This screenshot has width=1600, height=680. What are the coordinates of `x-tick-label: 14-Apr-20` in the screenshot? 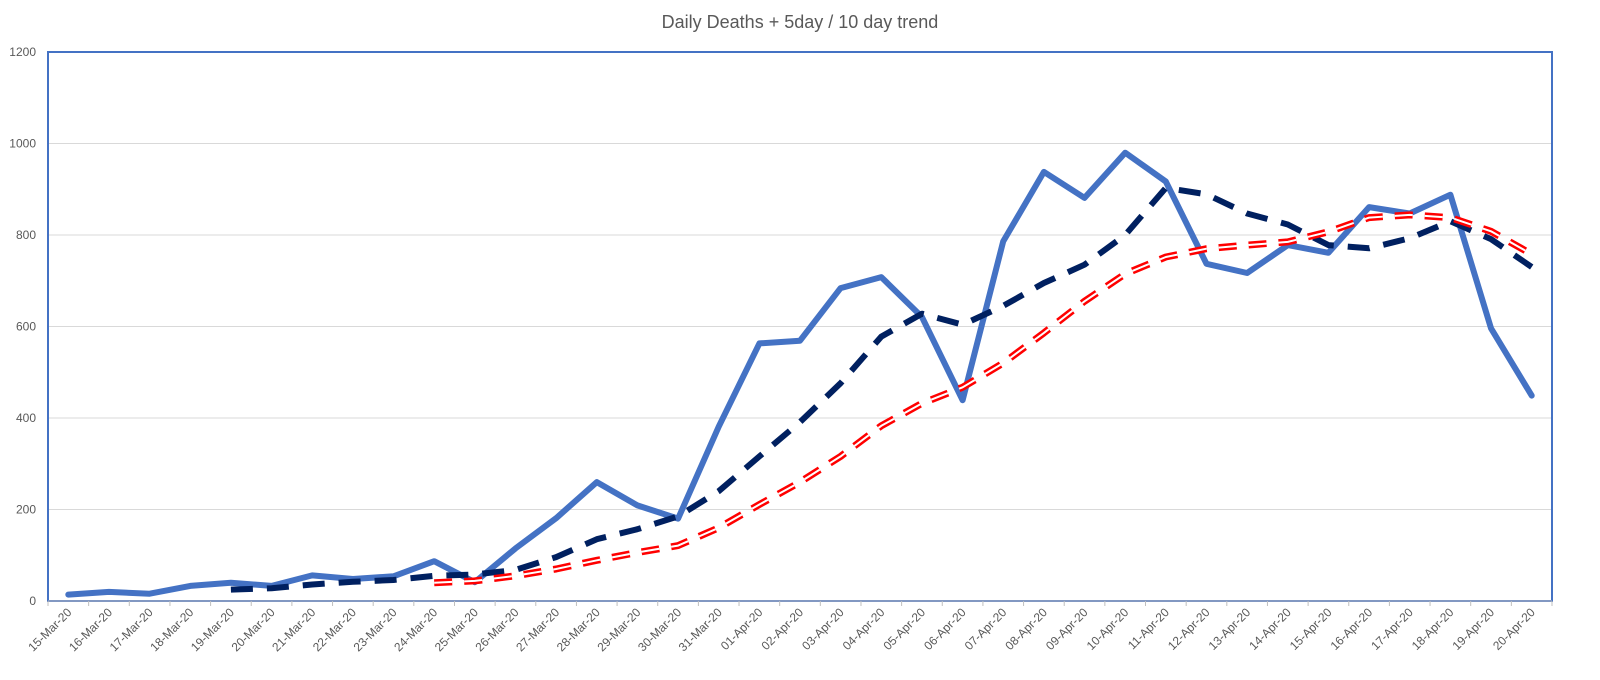 It's located at (1270, 629).